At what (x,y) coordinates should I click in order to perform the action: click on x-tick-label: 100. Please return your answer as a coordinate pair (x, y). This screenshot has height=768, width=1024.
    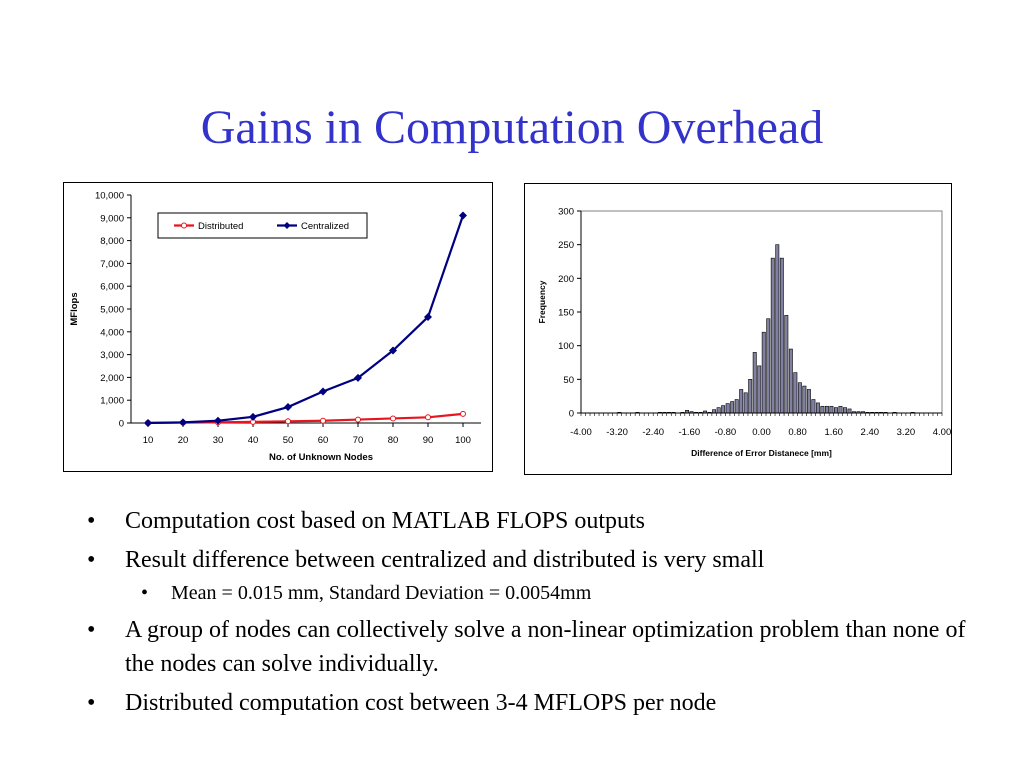
    Looking at the image, I should click on (463, 440).